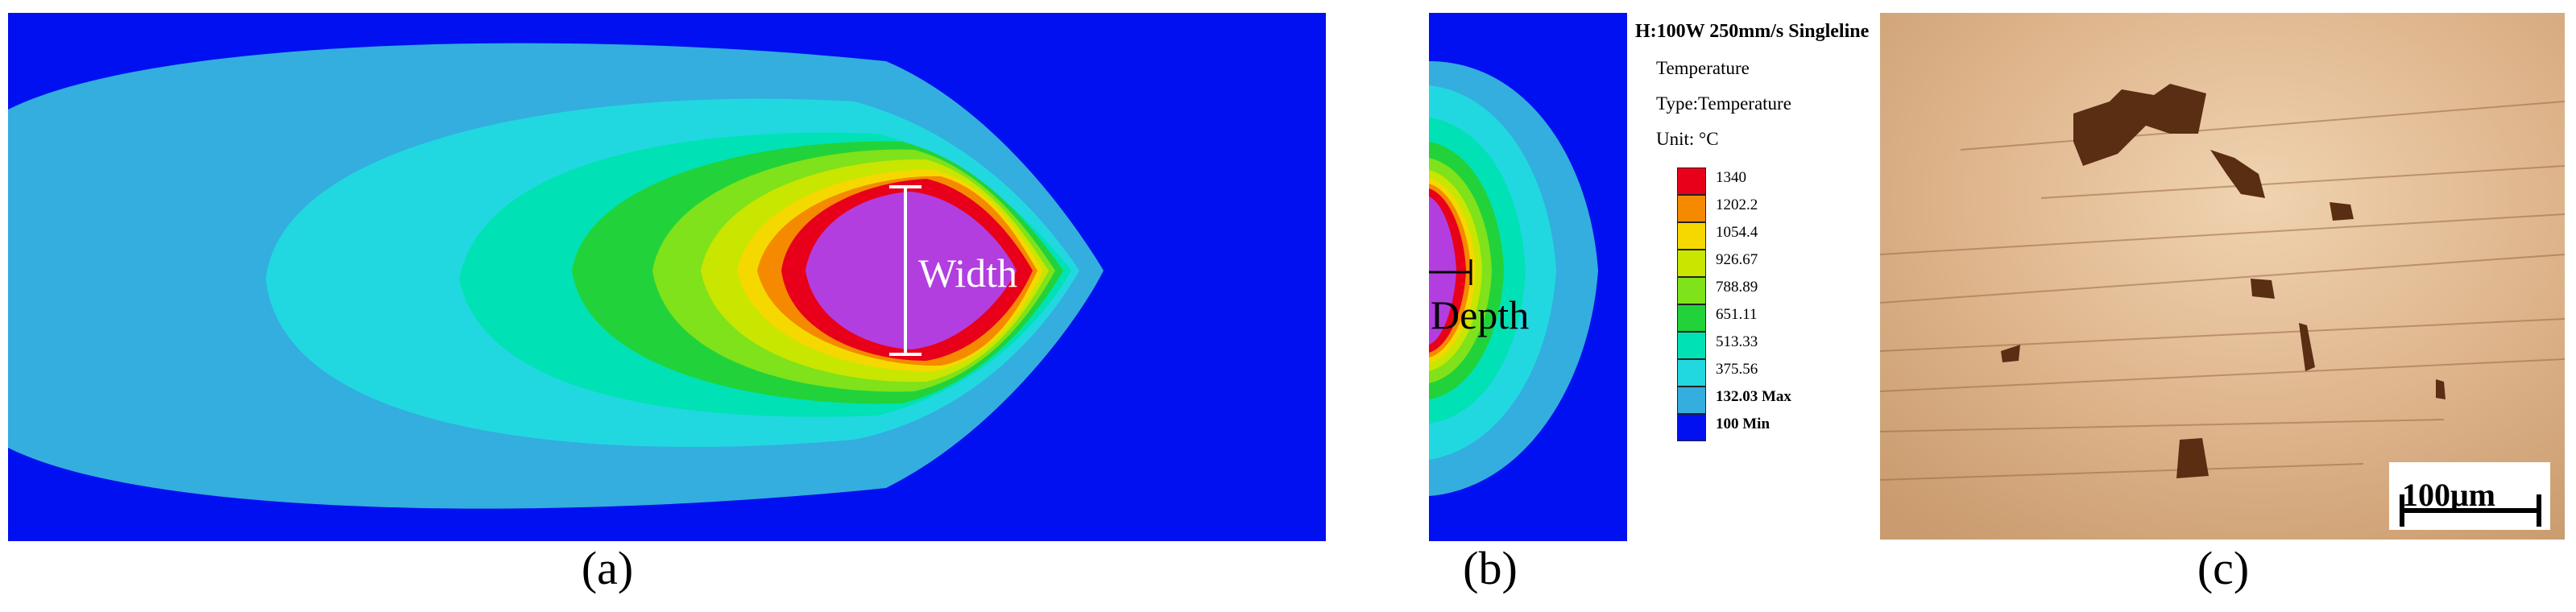  Describe the element at coordinates (1687, 139) in the screenshot. I see `legend-unit: Unit: °C` at that location.